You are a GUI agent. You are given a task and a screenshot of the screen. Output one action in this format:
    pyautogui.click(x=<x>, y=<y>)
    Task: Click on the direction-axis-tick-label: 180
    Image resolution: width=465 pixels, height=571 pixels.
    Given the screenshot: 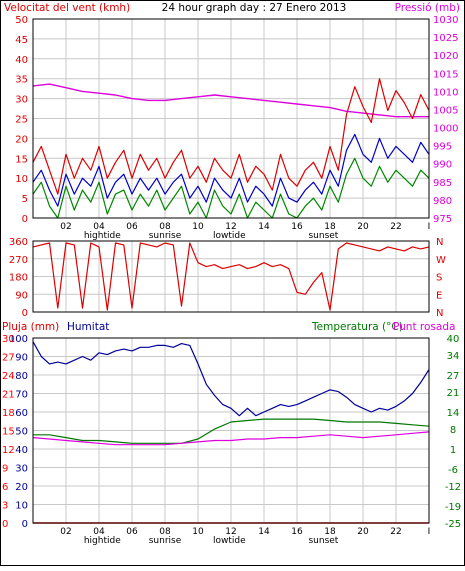 What is the action you would take?
    pyautogui.click(x=18, y=278)
    